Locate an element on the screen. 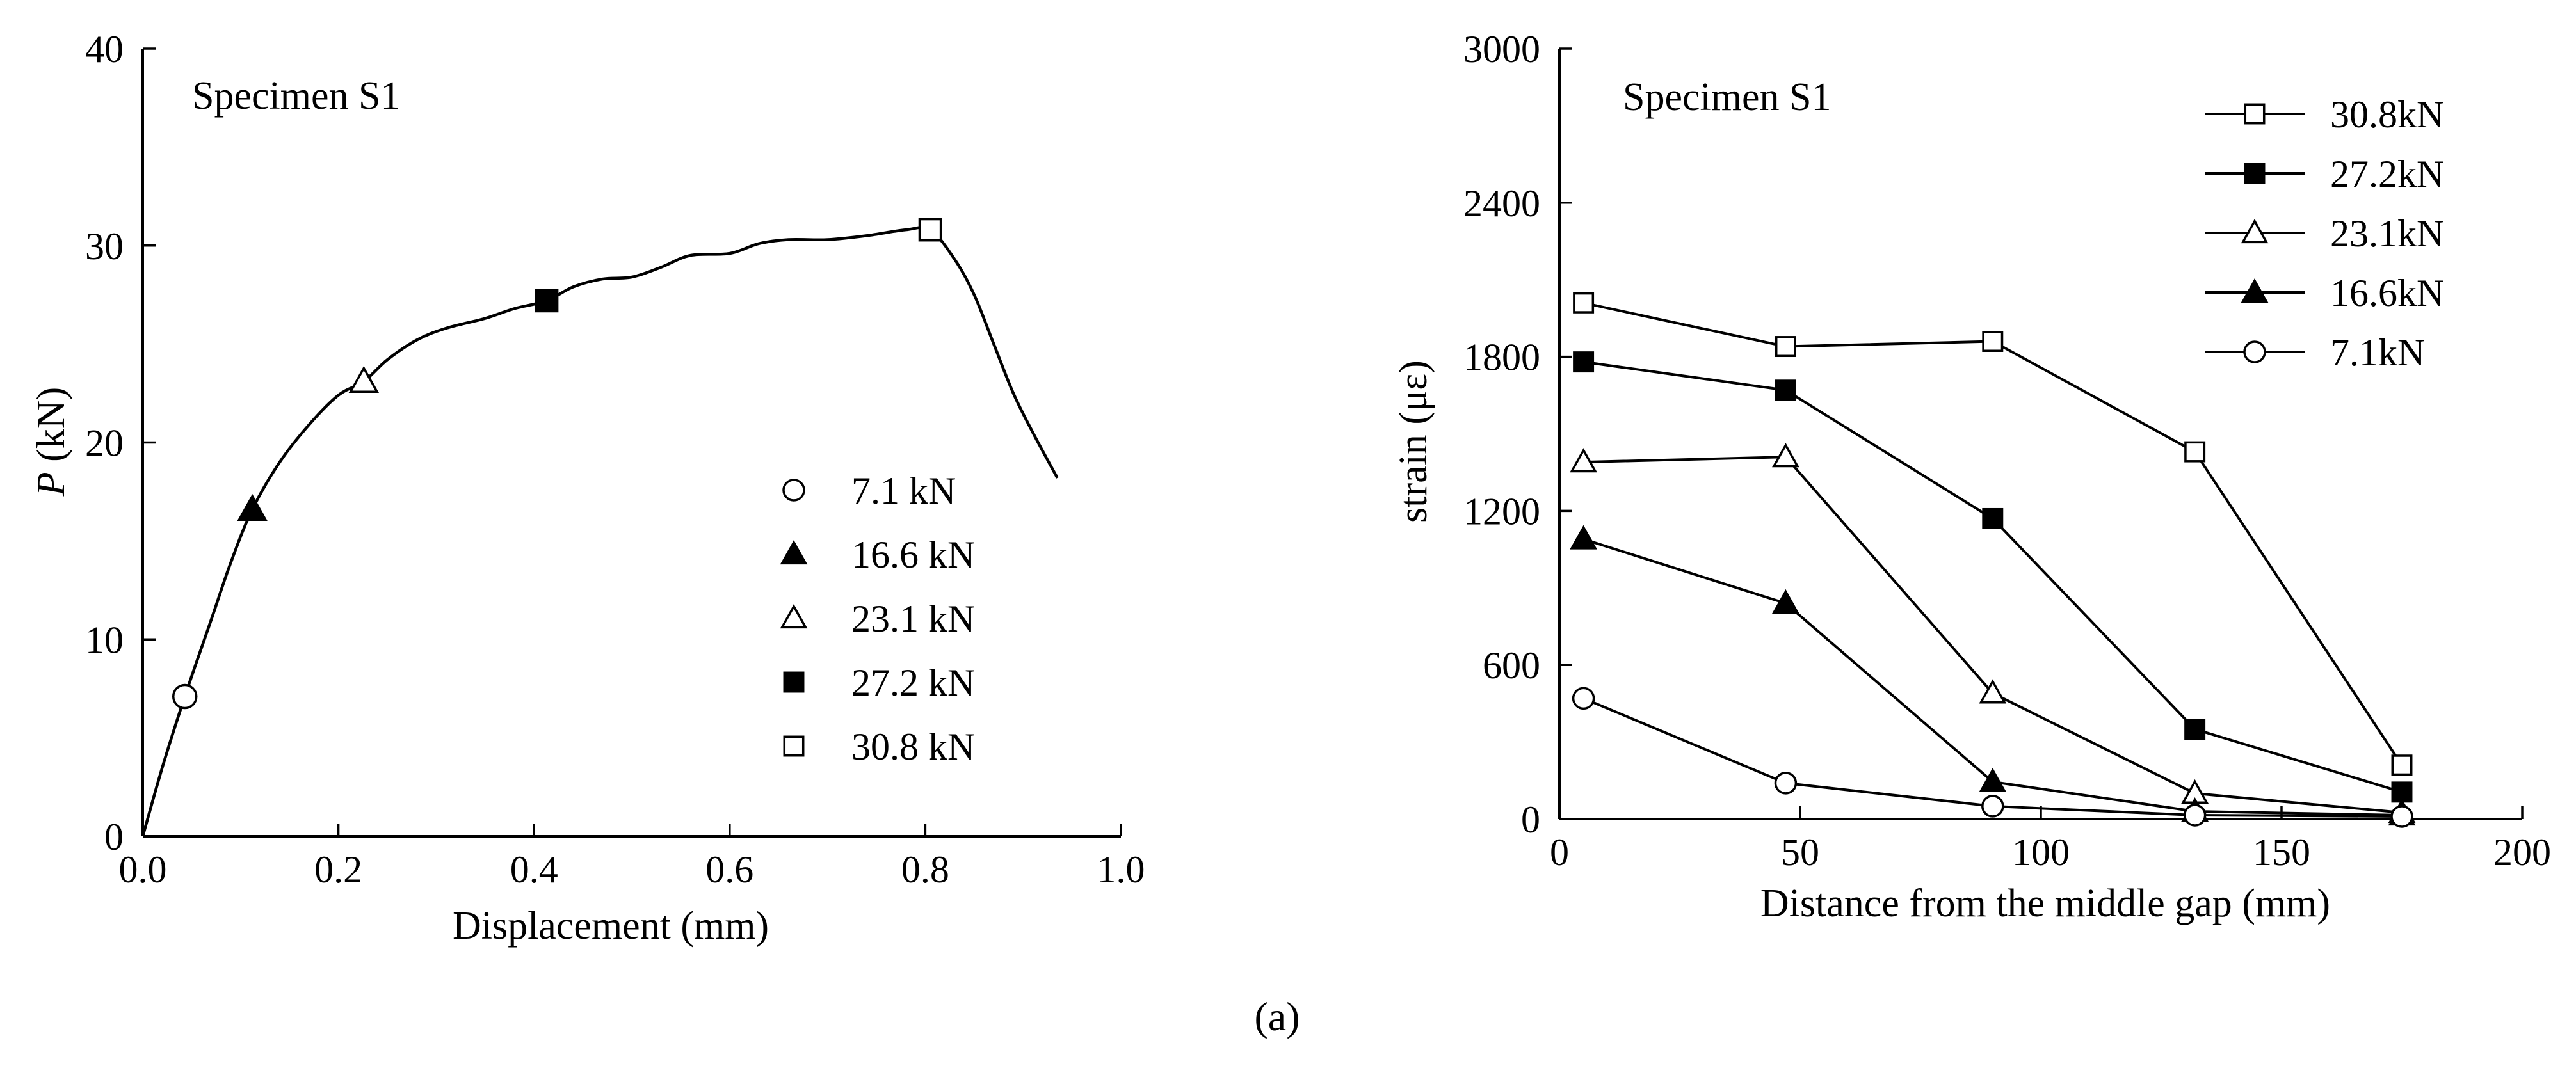 This screenshot has width=2576, height=1075. left-x-tick-label: 1.0 is located at coordinates (1121, 869).